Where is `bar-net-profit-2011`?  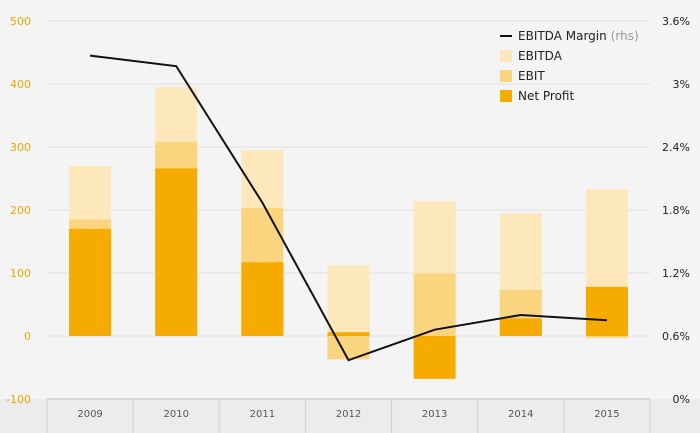 bar-net-profit-2011 is located at coordinates (262, 299).